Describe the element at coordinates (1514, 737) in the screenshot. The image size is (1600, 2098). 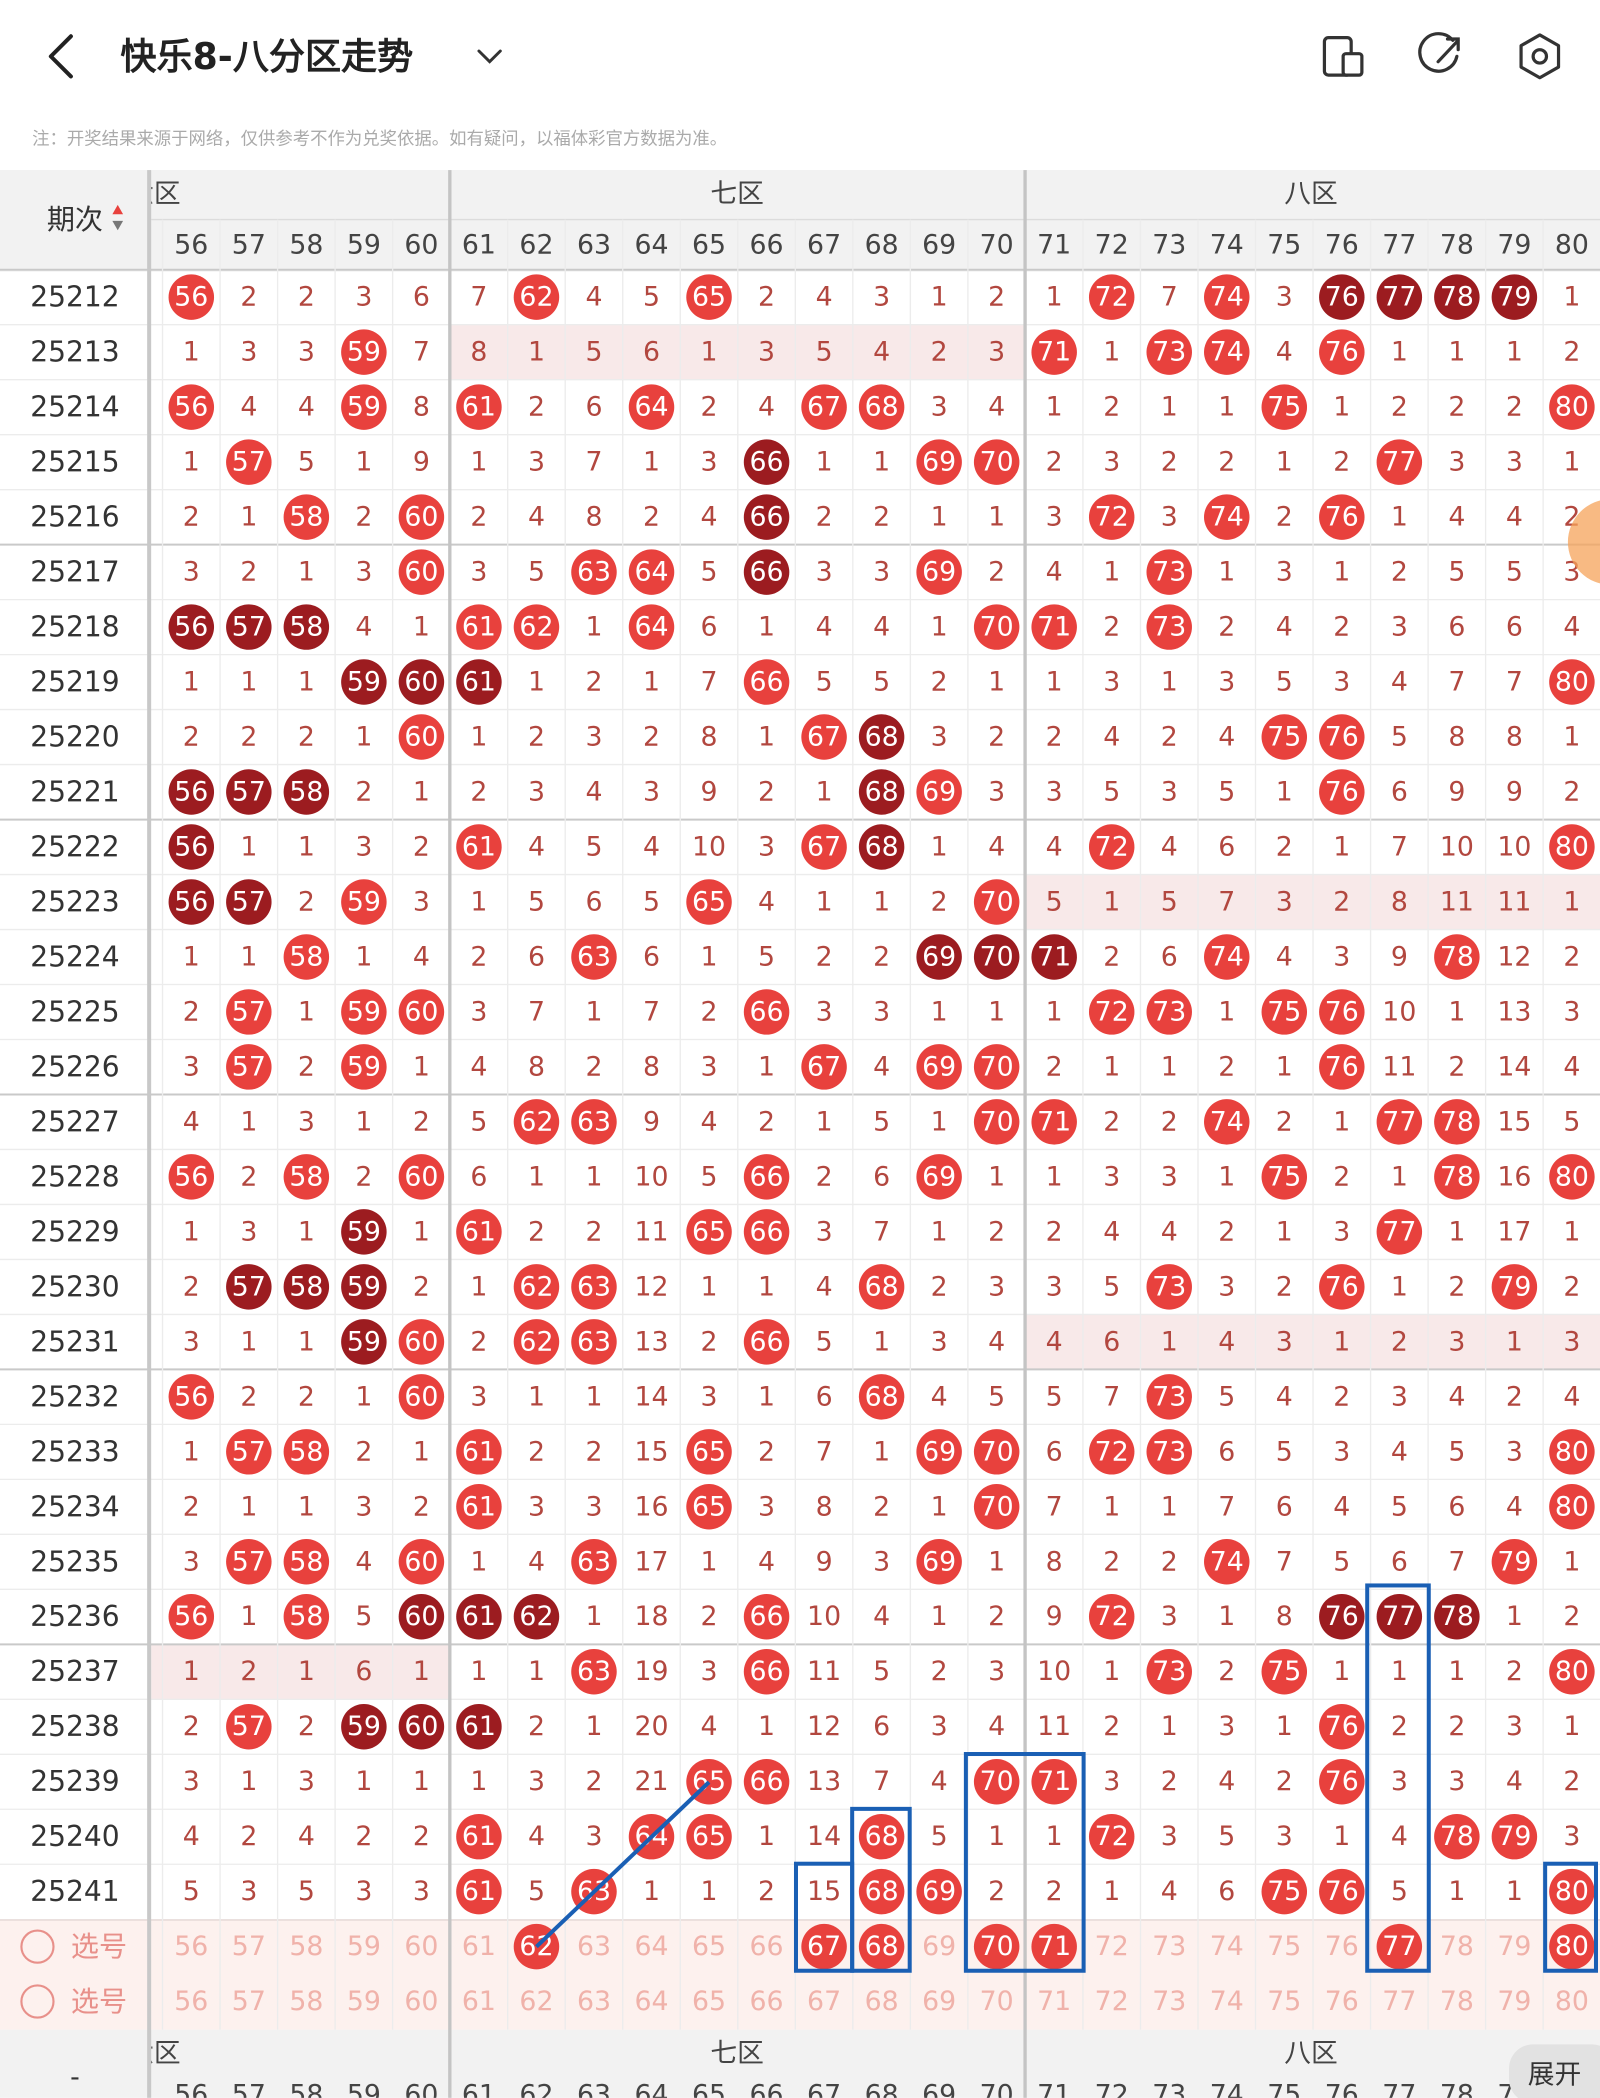
I see `miss-count: 8` at that location.